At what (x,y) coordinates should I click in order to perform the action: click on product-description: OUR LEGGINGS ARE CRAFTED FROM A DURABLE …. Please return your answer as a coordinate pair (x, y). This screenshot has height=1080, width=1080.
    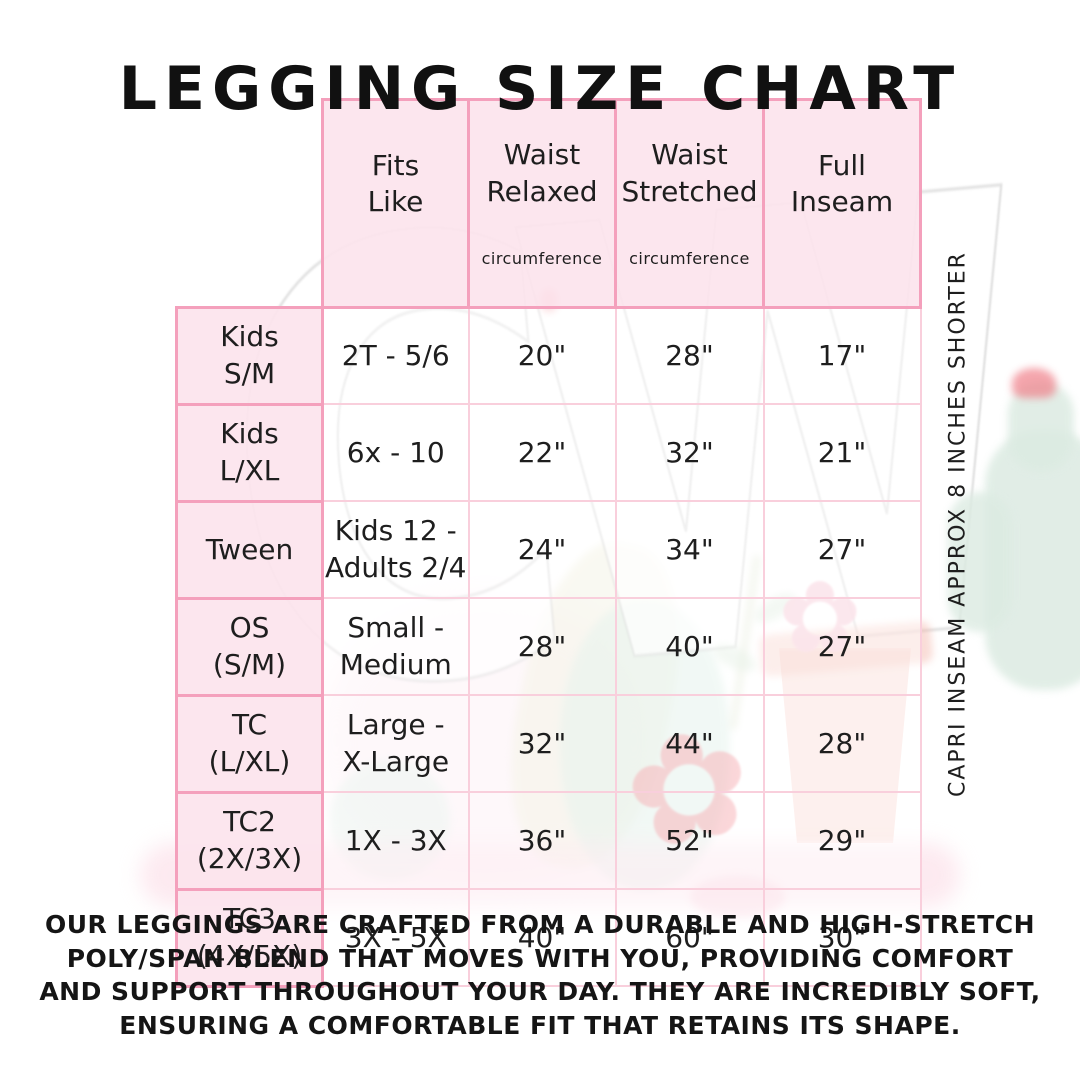
    Looking at the image, I should click on (540, 975).